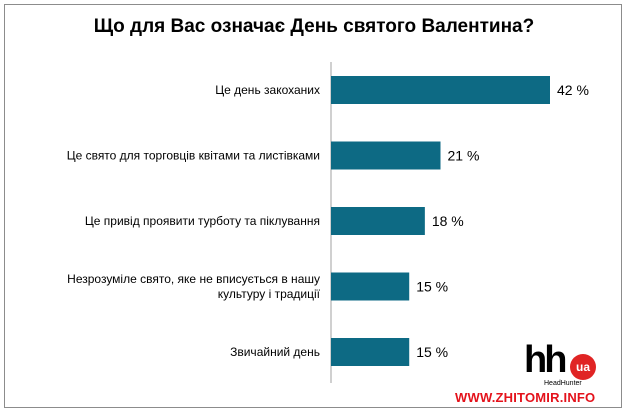  Describe the element at coordinates (573, 90) in the screenshot. I see `value-label-1: 42 %` at that location.